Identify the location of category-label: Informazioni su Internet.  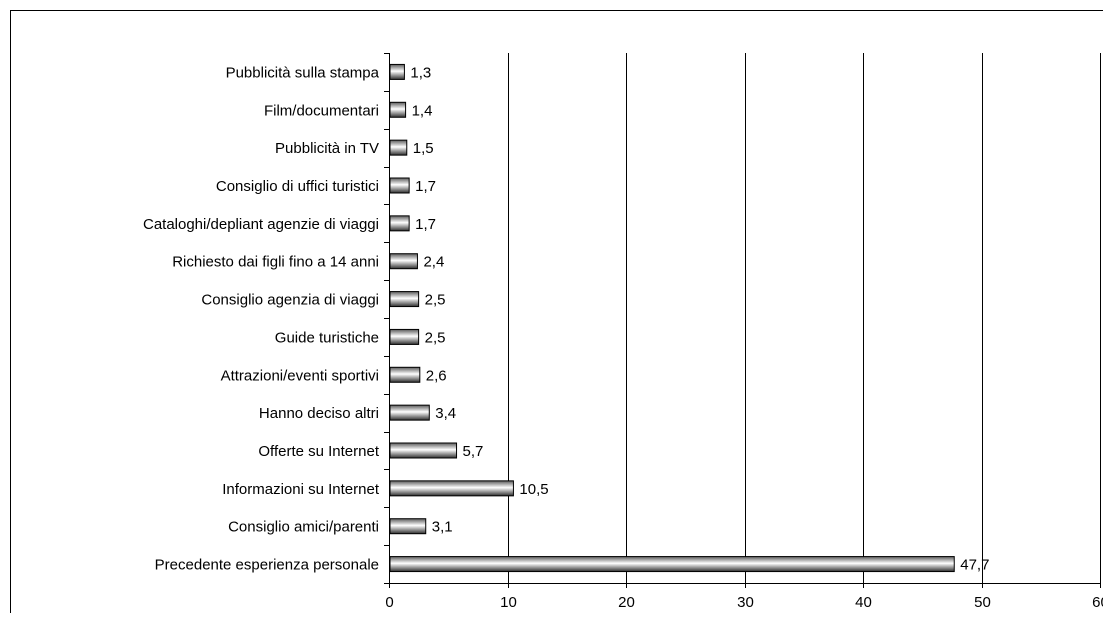
(301, 489).